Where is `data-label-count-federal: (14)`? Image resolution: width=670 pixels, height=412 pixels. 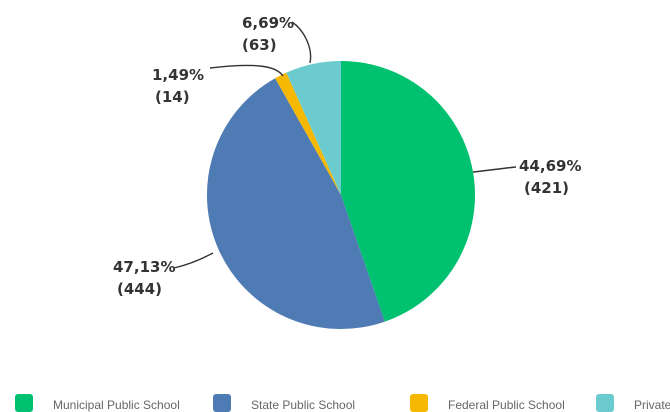 data-label-count-federal: (14) is located at coordinates (172, 97).